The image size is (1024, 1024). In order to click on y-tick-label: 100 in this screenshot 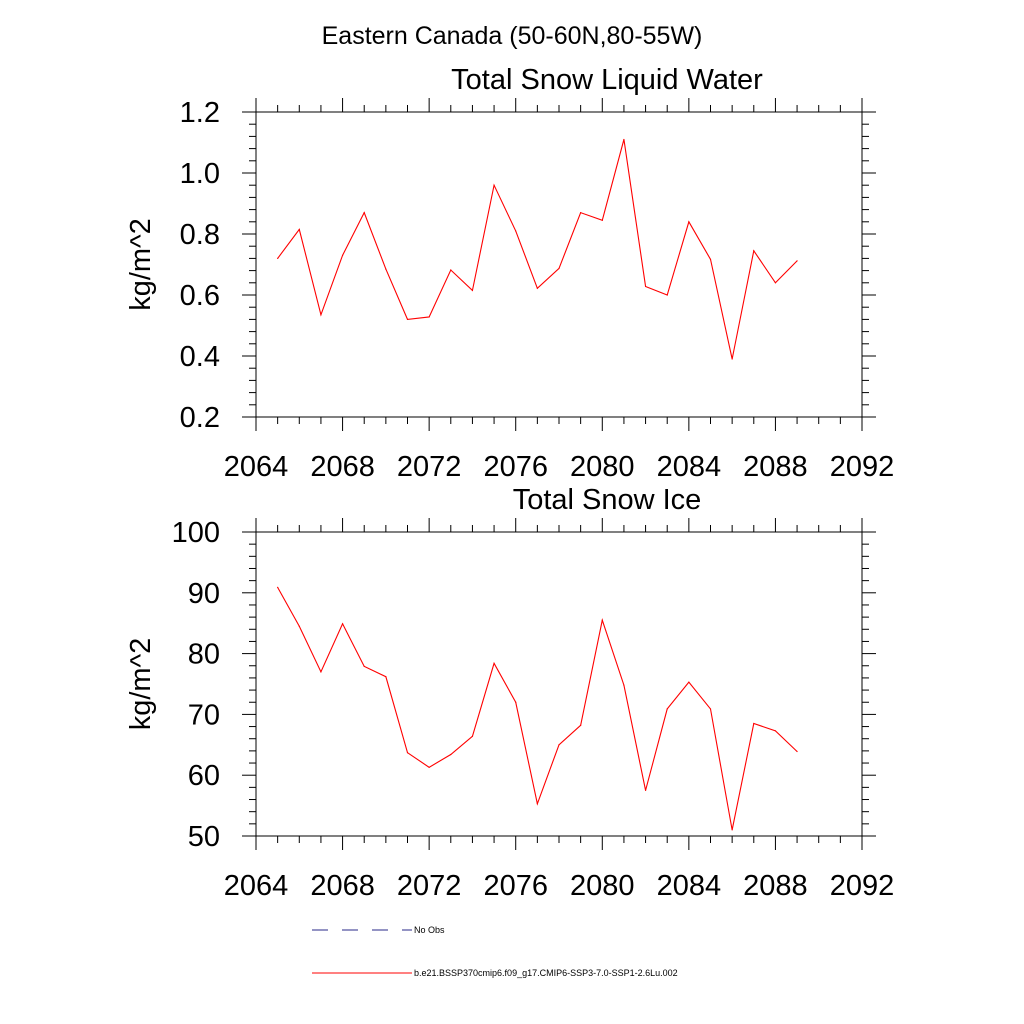, I will do `click(196, 533)`.